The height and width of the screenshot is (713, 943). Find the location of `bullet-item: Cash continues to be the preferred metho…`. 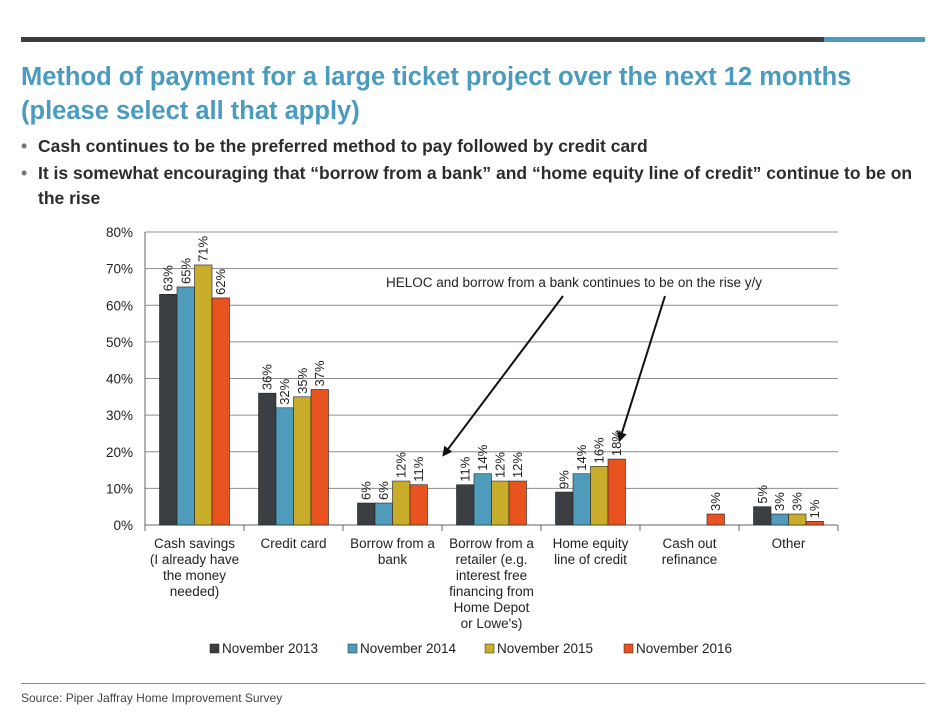

bullet-item: Cash continues to be the preferred metho… is located at coordinates (471, 146).